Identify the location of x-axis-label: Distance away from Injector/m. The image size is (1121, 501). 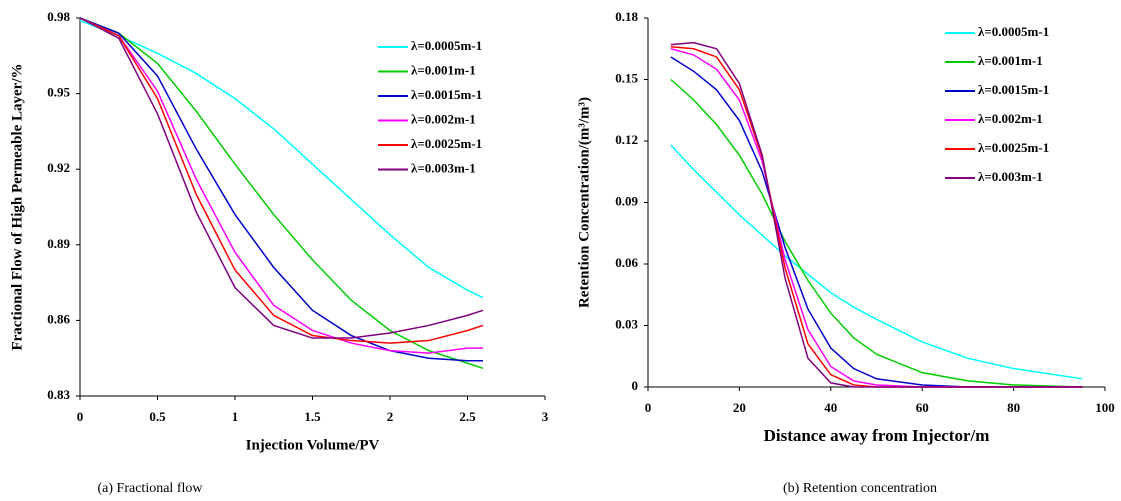
(877, 435).